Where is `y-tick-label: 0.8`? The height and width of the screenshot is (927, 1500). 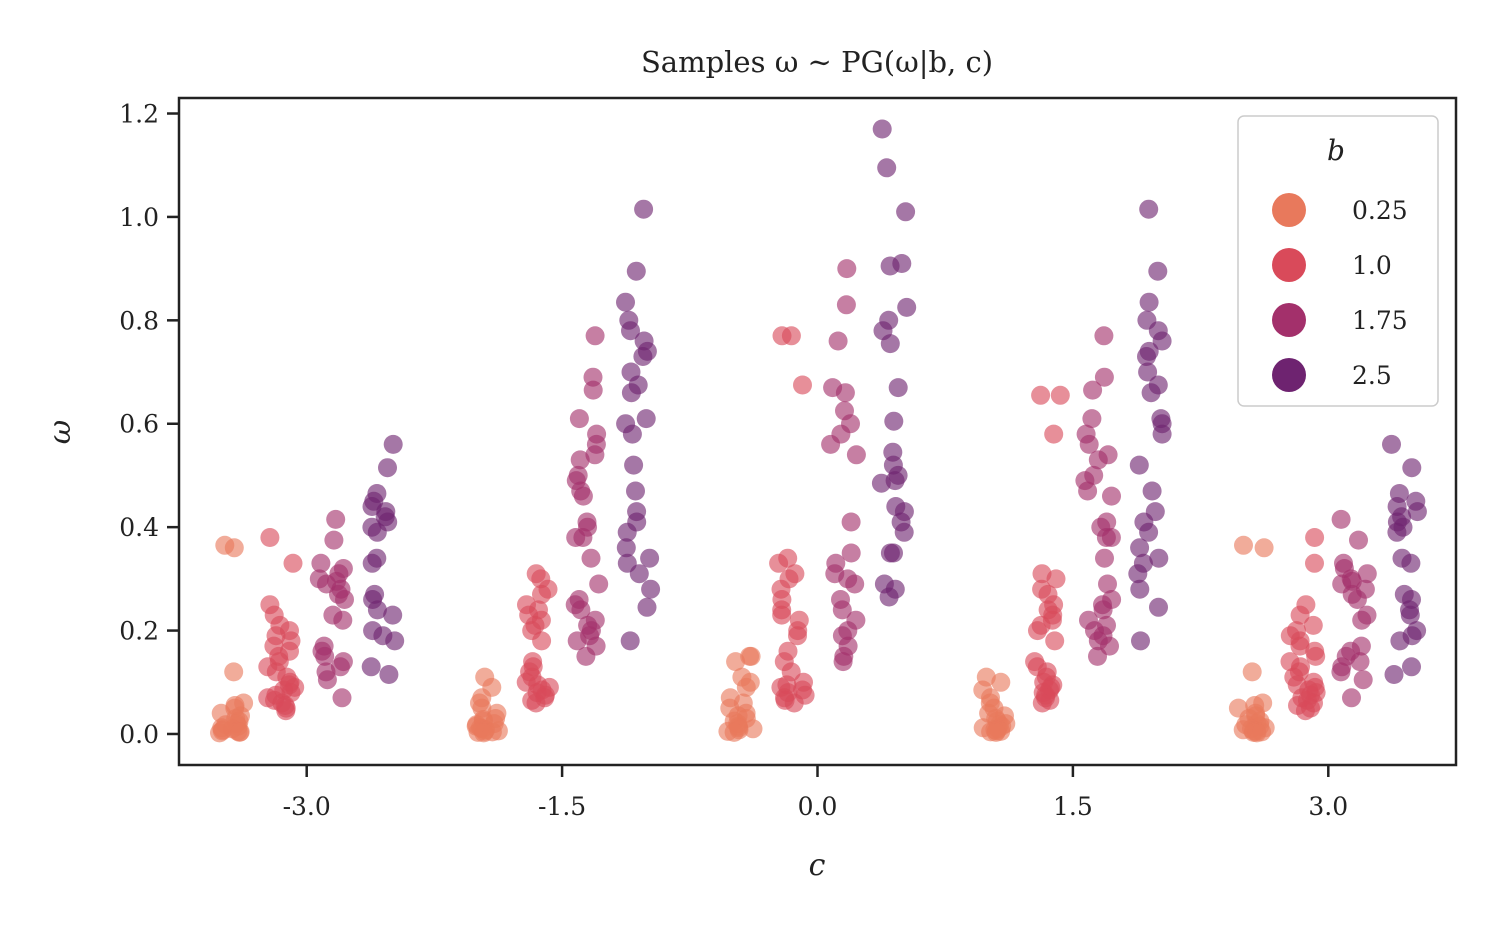
y-tick-label: 0.8 is located at coordinates (139, 320).